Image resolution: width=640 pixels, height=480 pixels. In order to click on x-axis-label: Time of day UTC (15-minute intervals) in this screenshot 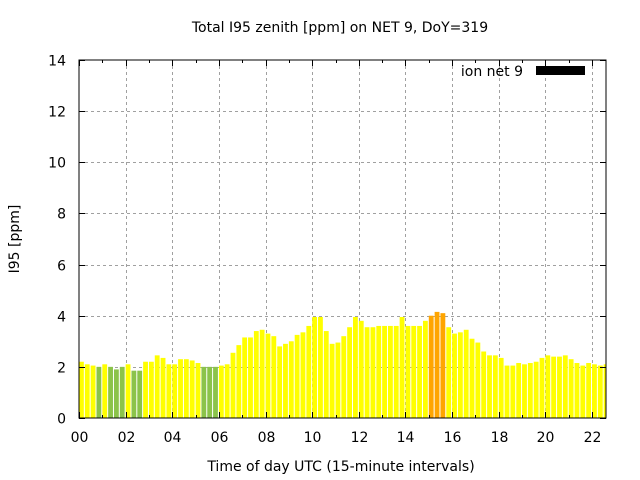, I will do `click(340, 467)`.